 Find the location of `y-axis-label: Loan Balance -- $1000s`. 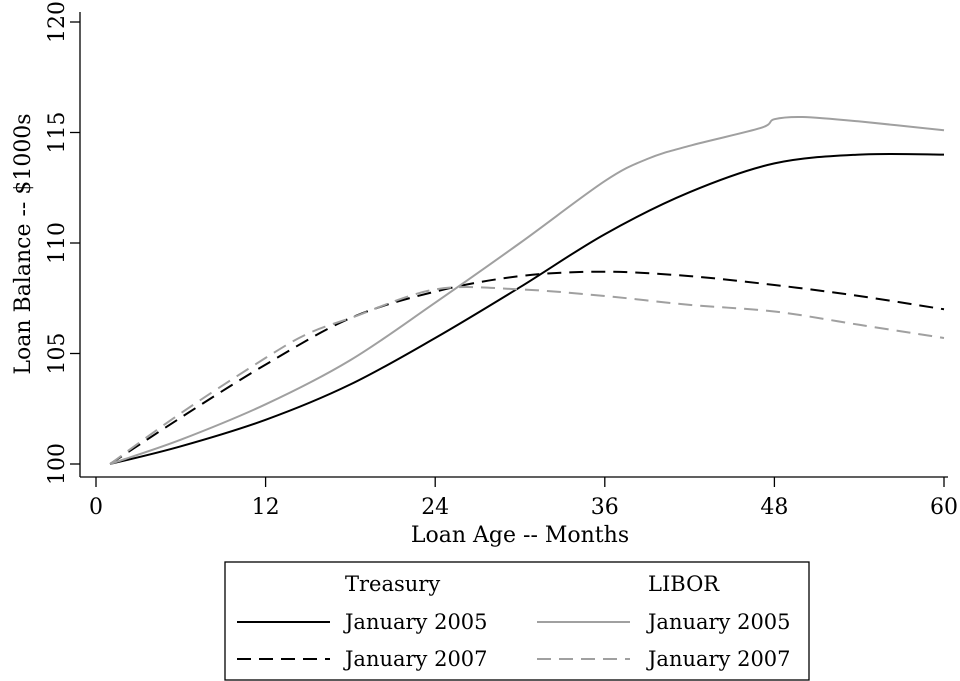

y-axis-label: Loan Balance -- $1000s is located at coordinates (23, 243).